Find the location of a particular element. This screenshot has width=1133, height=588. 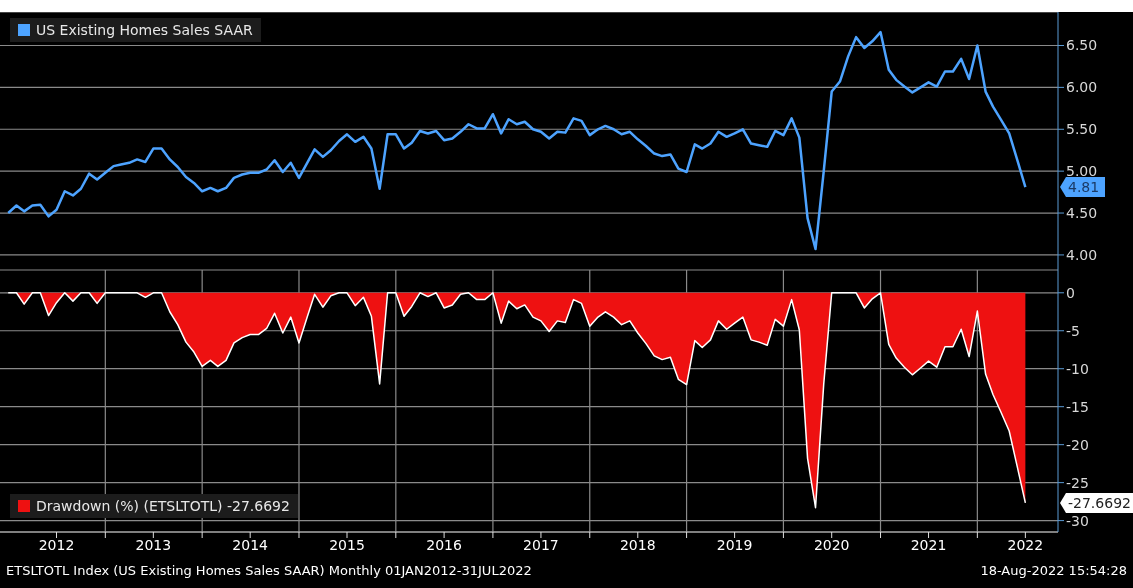

x-tick-label: 2013 is located at coordinates (153, 544).